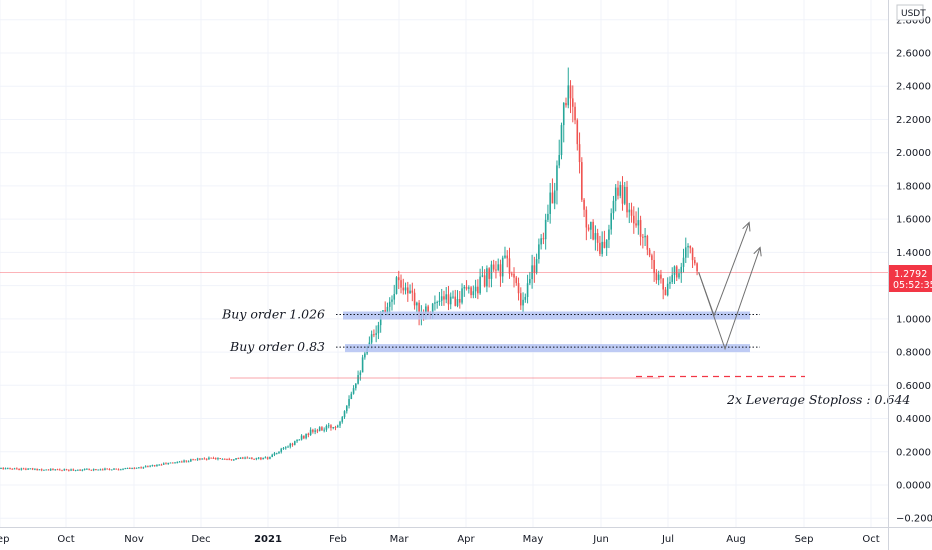 Image resolution: width=932 pixels, height=550 pixels. What do you see at coordinates (200, 539) in the screenshot?
I see `x-tick-label: Dec` at bounding box center [200, 539].